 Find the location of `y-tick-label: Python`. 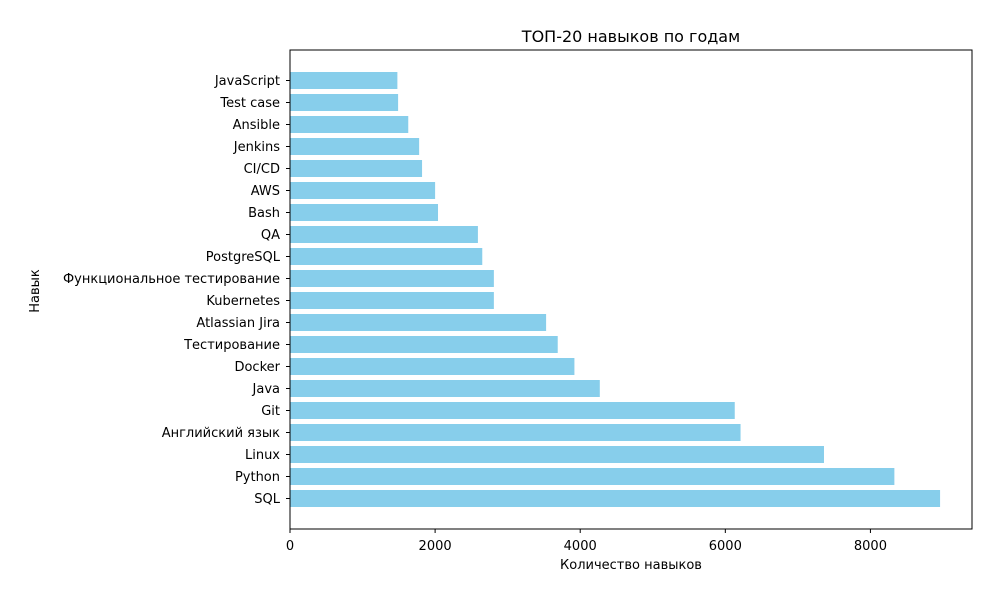

y-tick-label: Python is located at coordinates (257, 477).